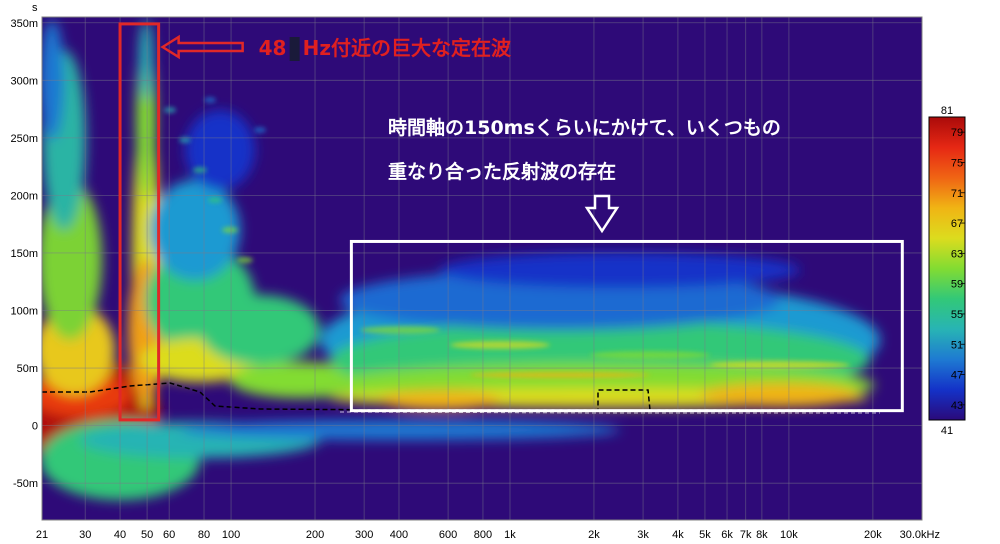 This screenshot has height=544, width=1000. Describe the element at coordinates (315, 535) in the screenshot. I see `x-tick-label: 200` at that location.